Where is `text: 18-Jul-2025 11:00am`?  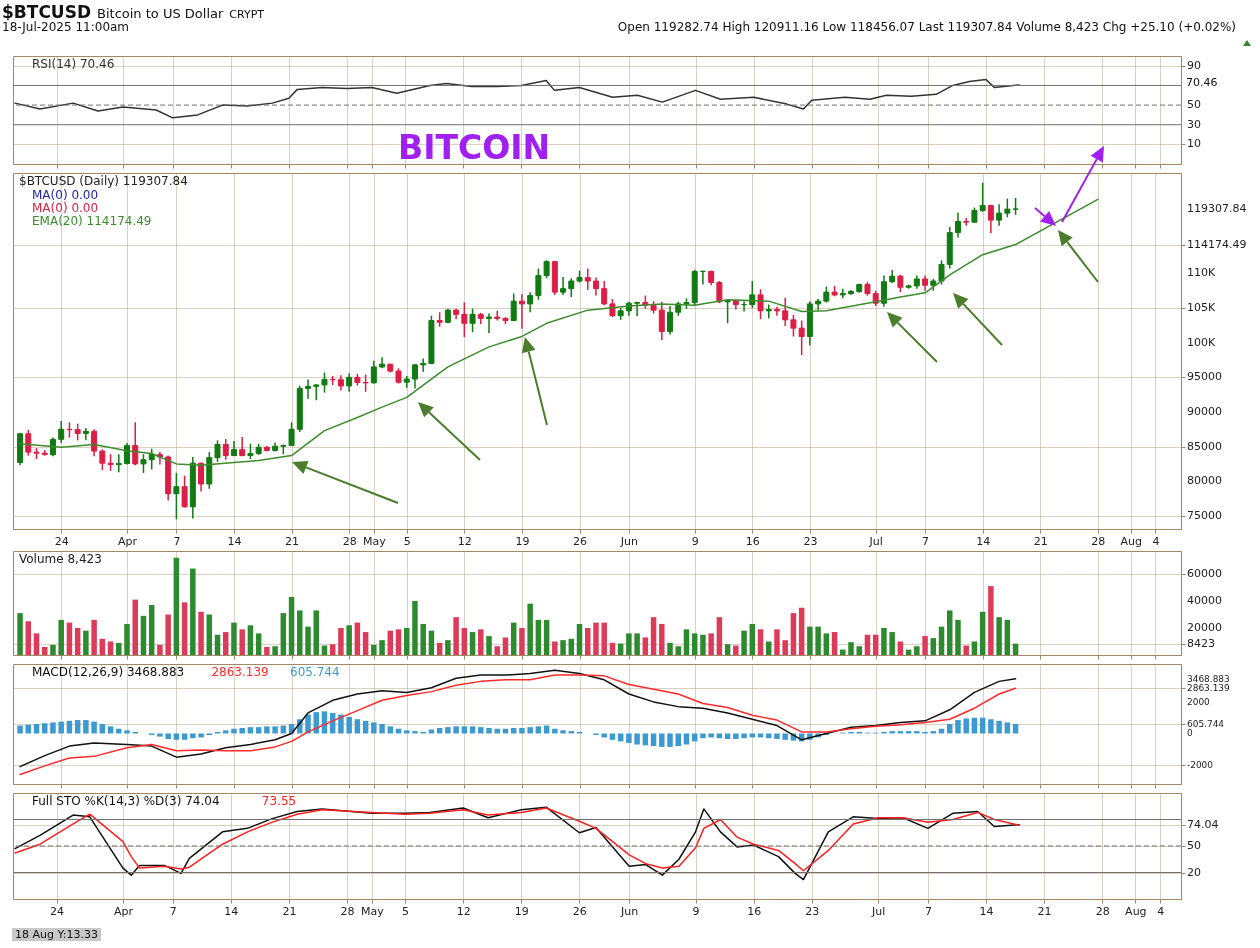
text: 18-Jul-2025 11:00am is located at coordinates (66, 27).